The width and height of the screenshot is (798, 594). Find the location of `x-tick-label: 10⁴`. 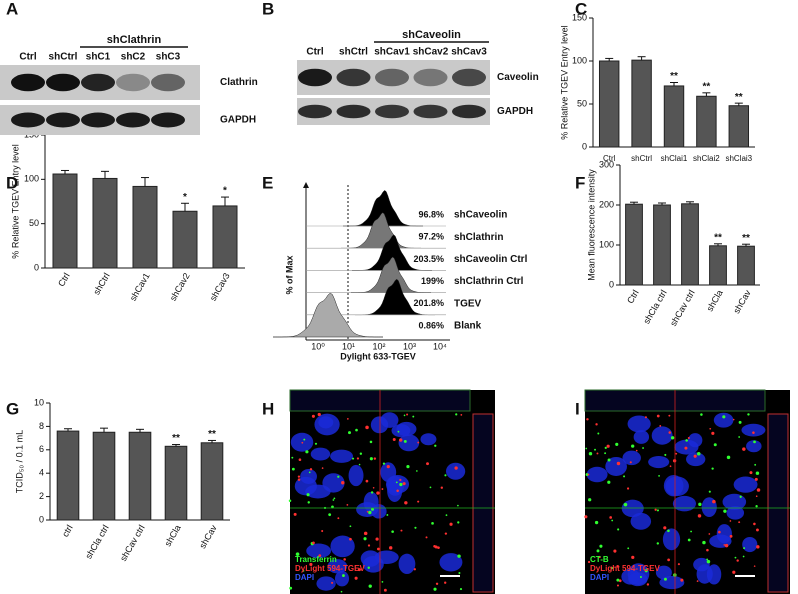

x-tick-label: 10⁴ is located at coordinates (440, 346).